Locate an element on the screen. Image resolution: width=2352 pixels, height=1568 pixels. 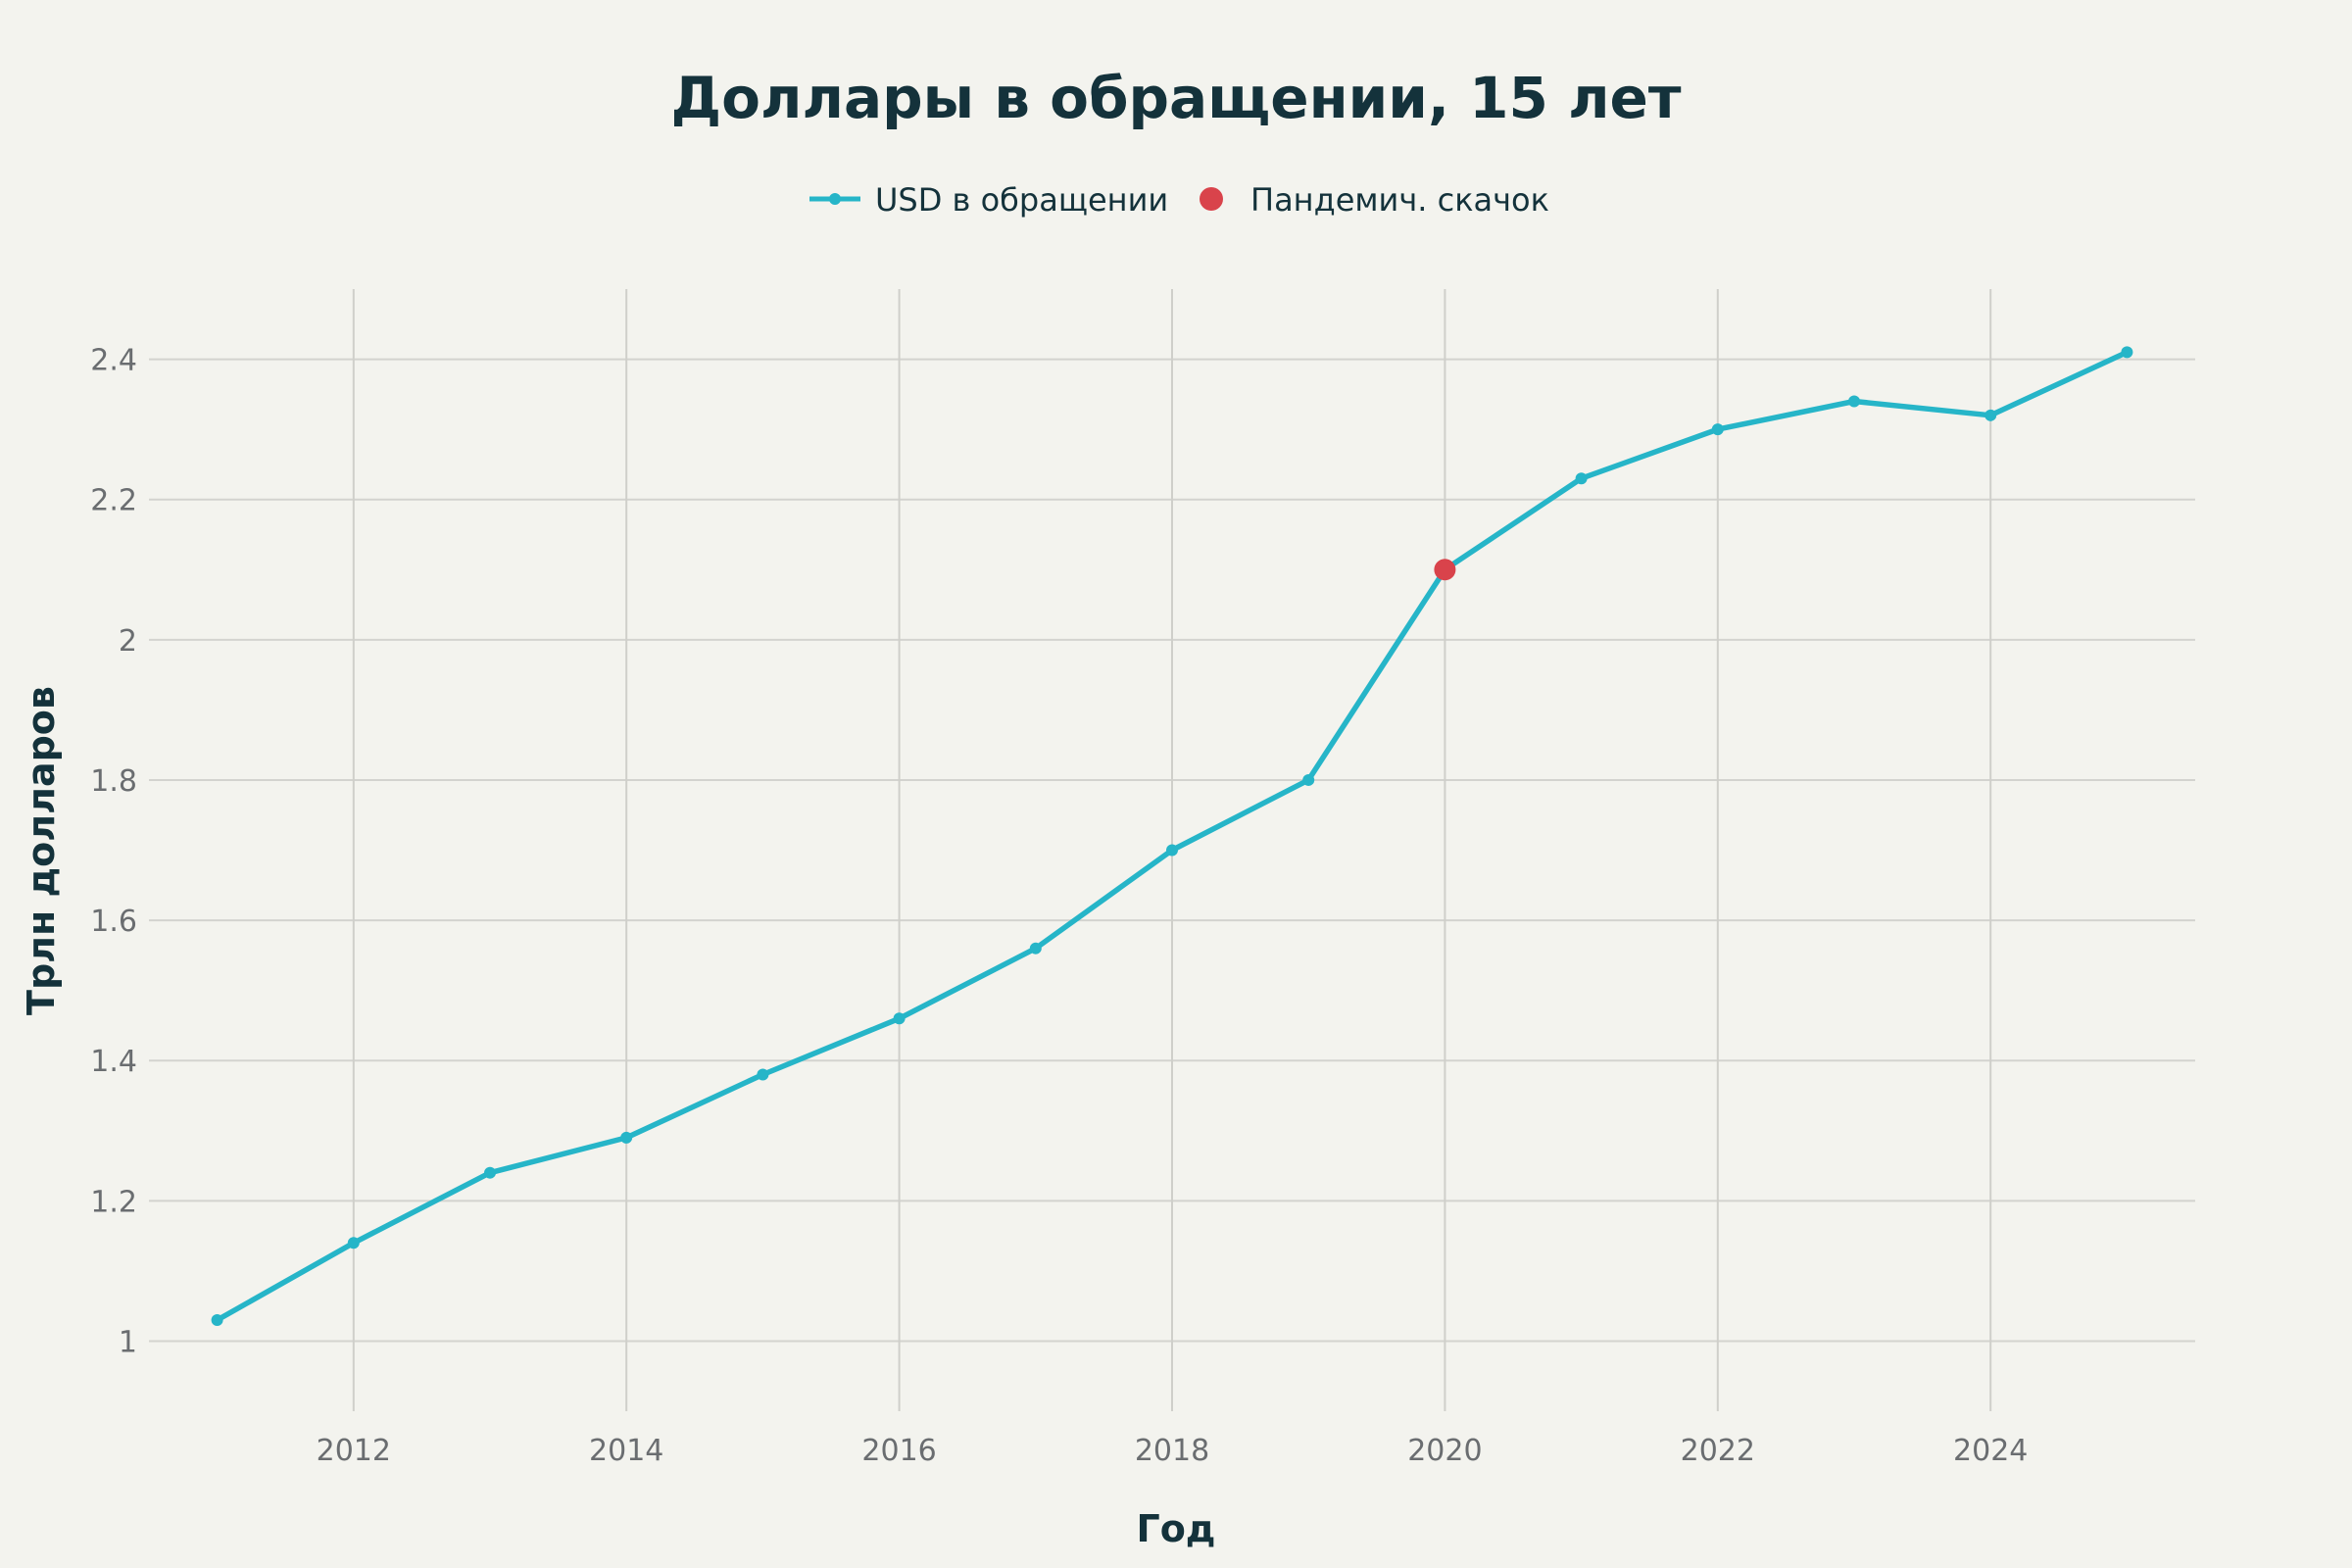
legend-item-highlight: Пандемич. скачок is located at coordinates (1374, 200).